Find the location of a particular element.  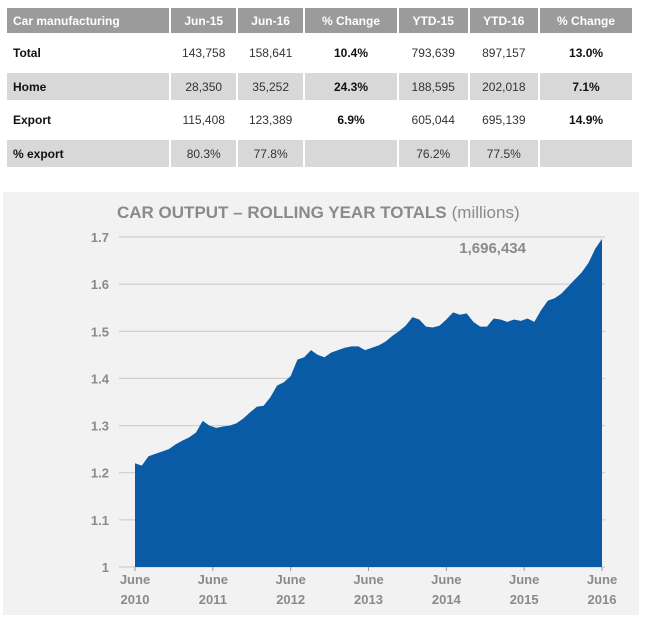

table-cell: 7.1% is located at coordinates (586, 86).